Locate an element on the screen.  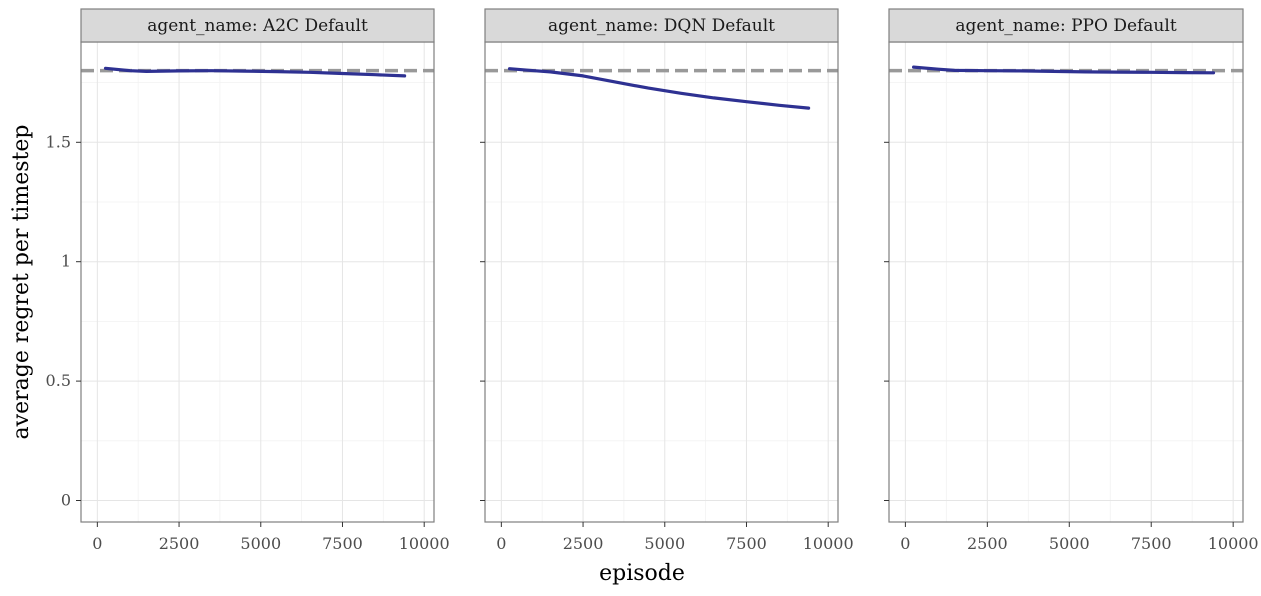
y-axis-title: average regret per timestep is located at coordinates (21, 282).